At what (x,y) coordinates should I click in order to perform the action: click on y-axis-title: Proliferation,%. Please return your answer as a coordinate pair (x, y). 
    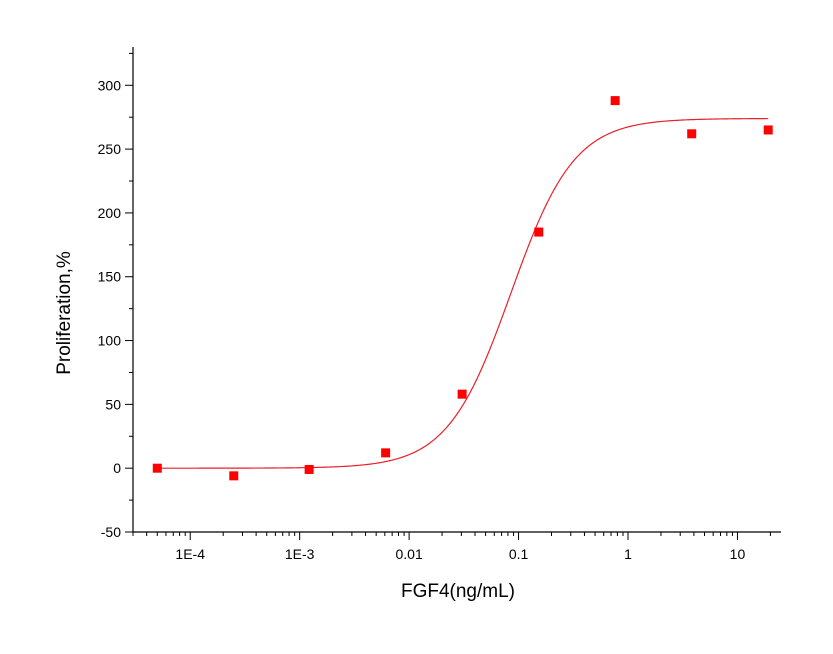
    Looking at the image, I should click on (64, 313).